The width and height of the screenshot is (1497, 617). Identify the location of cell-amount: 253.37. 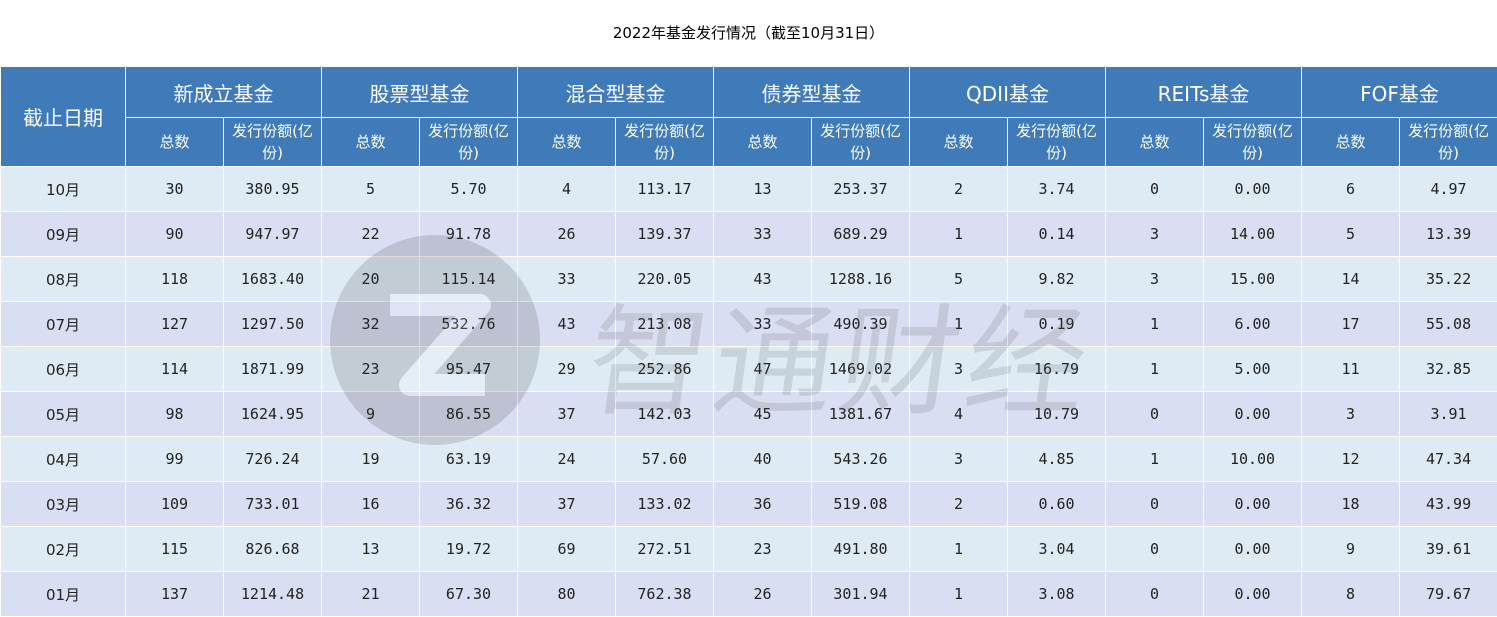
(861, 189).